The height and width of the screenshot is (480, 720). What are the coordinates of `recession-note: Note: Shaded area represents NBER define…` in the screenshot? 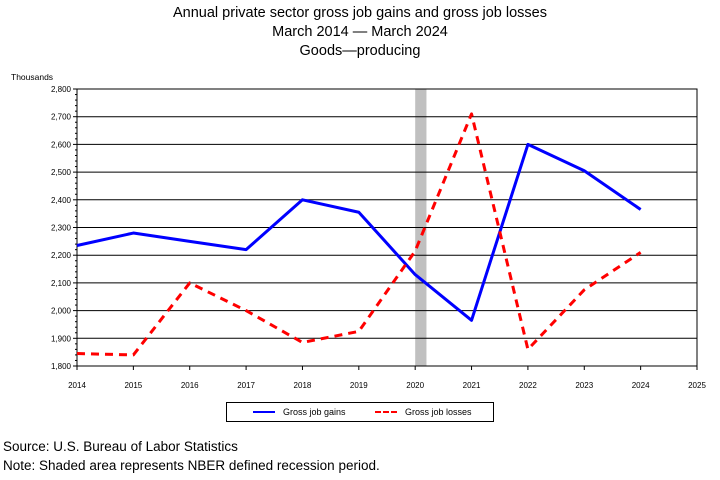 It's located at (191, 465).